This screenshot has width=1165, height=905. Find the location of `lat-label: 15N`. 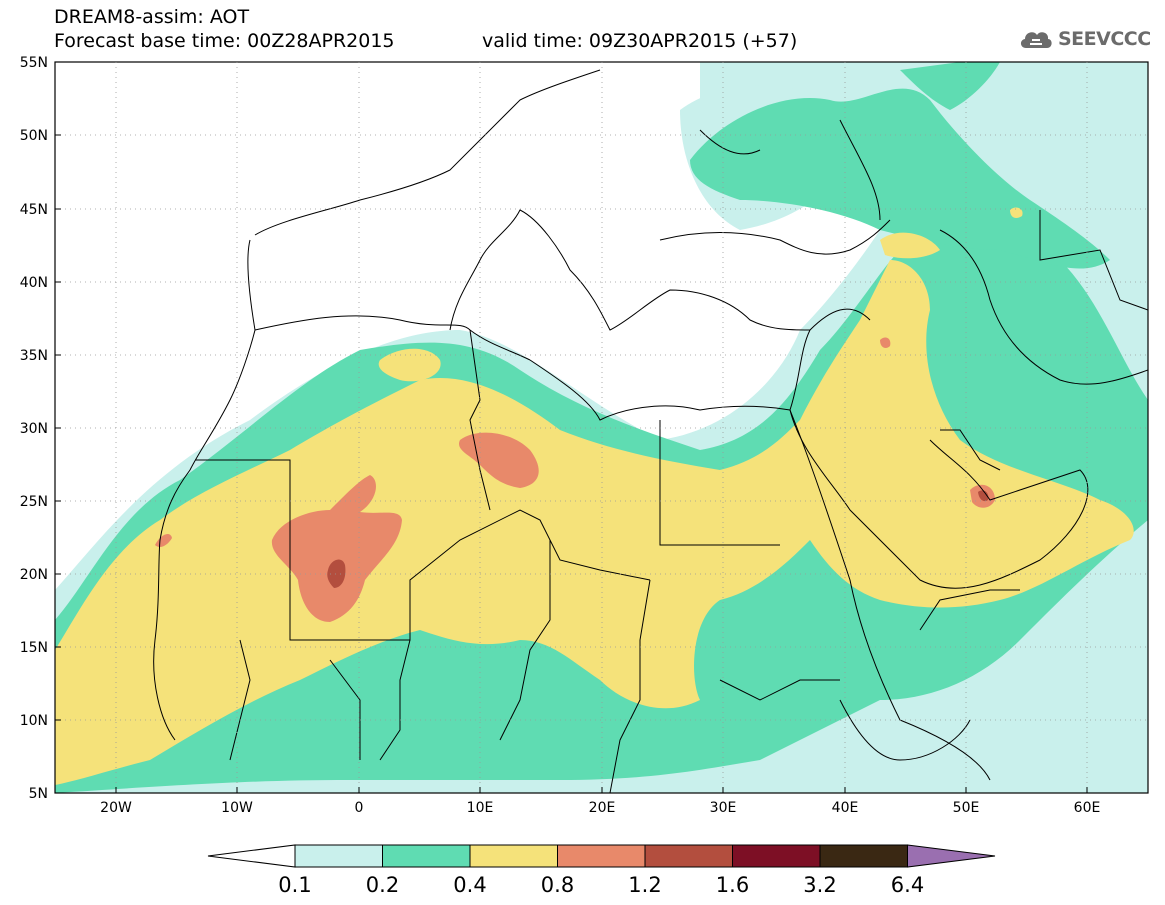

lat-label: 15N is located at coordinates (34, 648).